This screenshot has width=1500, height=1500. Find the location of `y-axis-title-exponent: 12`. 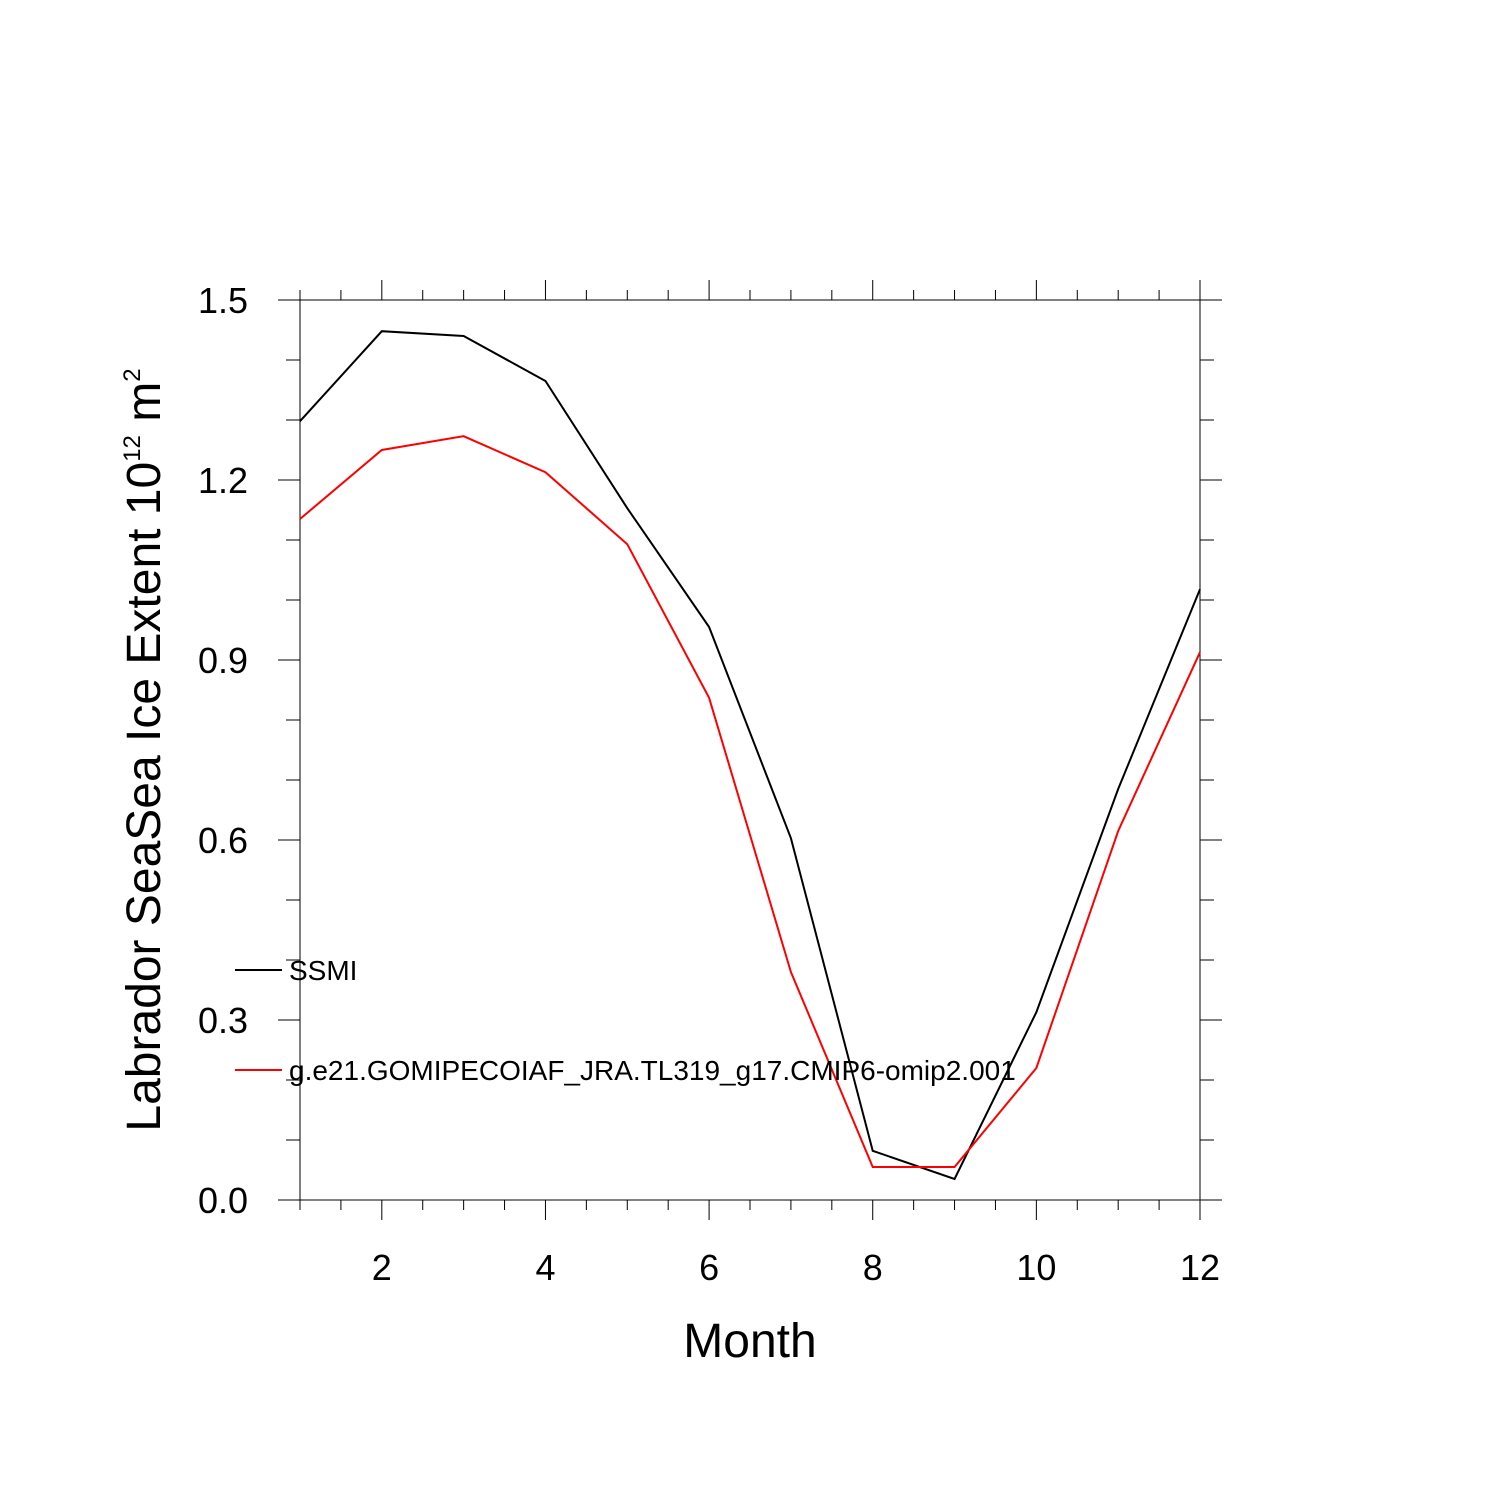

y-axis-title-exponent: 12 is located at coordinates (132, 448).